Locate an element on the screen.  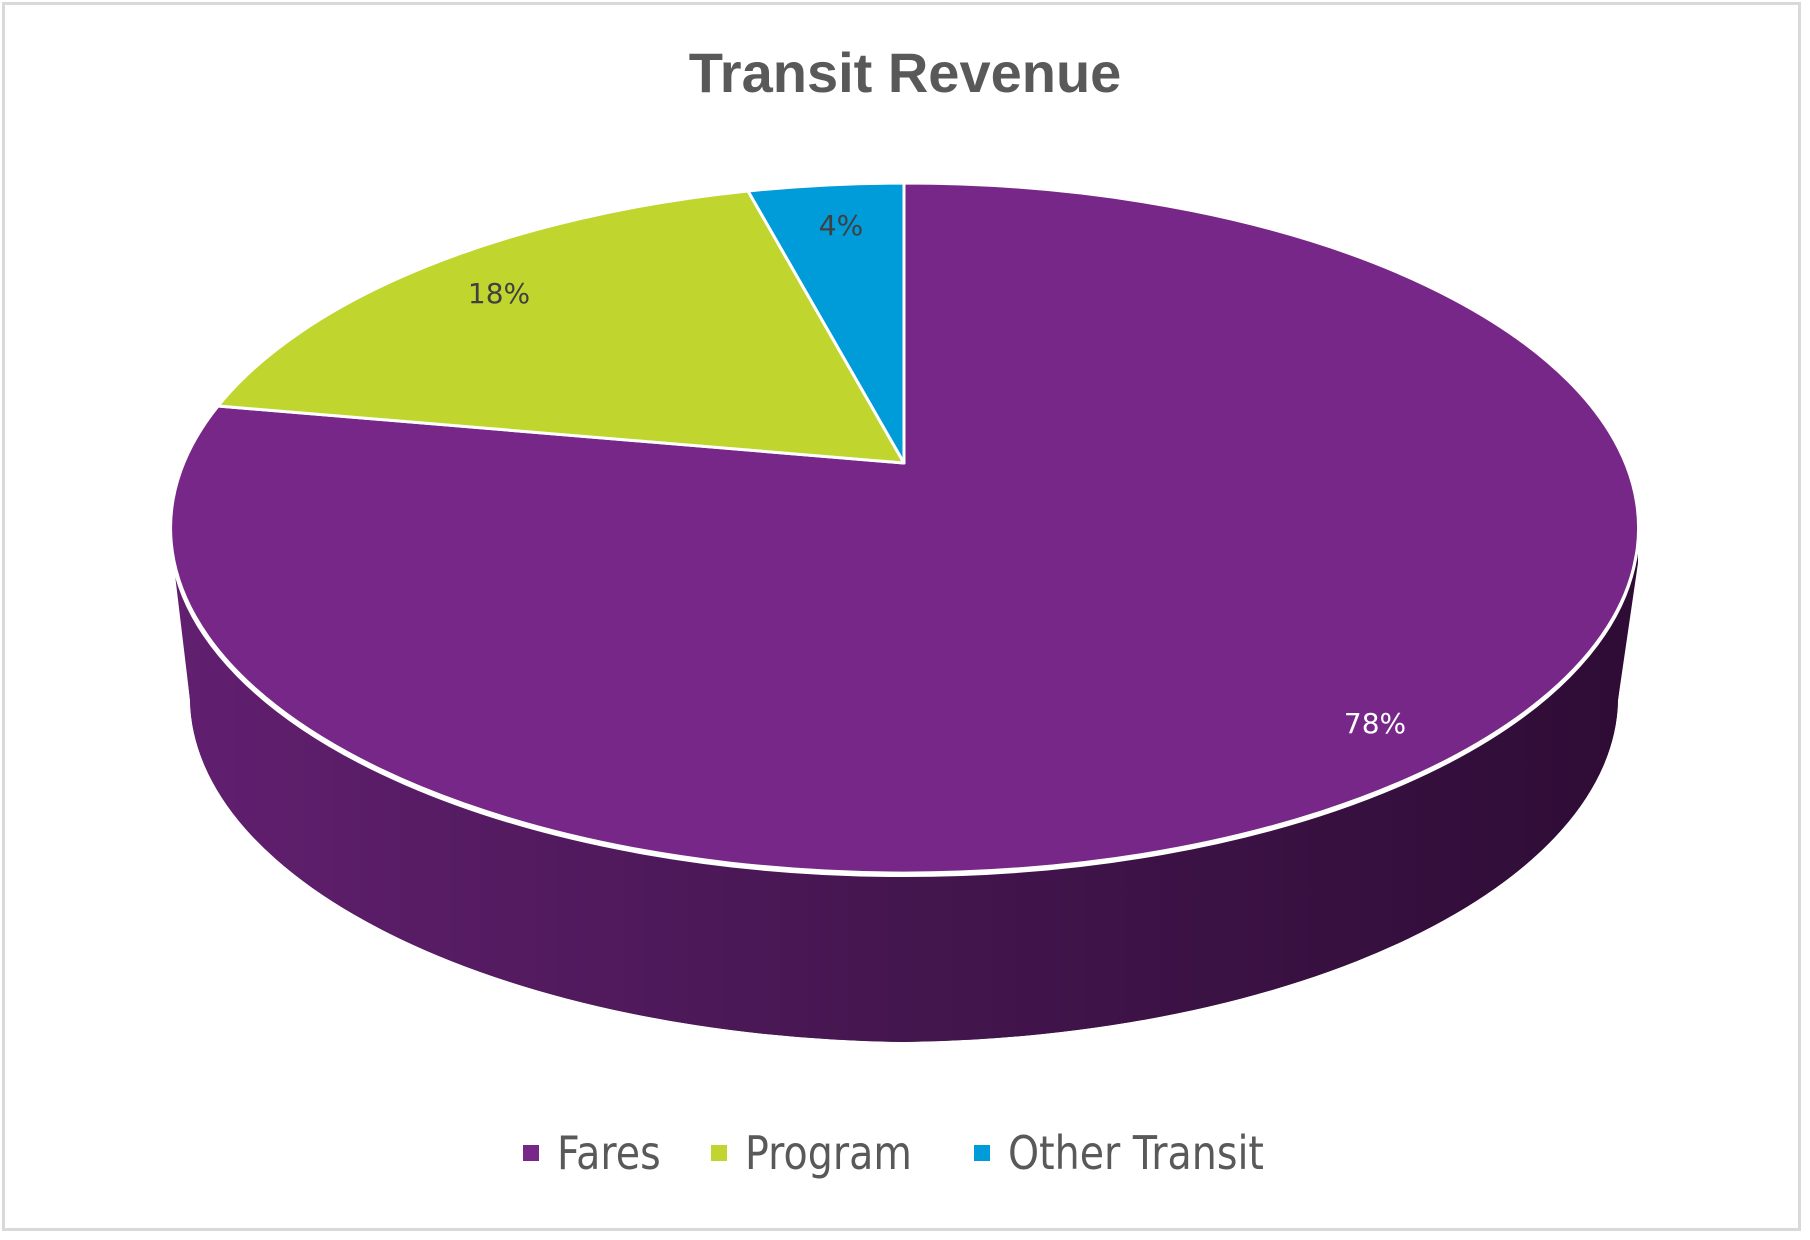
chart-legend: Fares Program Other Transit is located at coordinates (905, 1153).